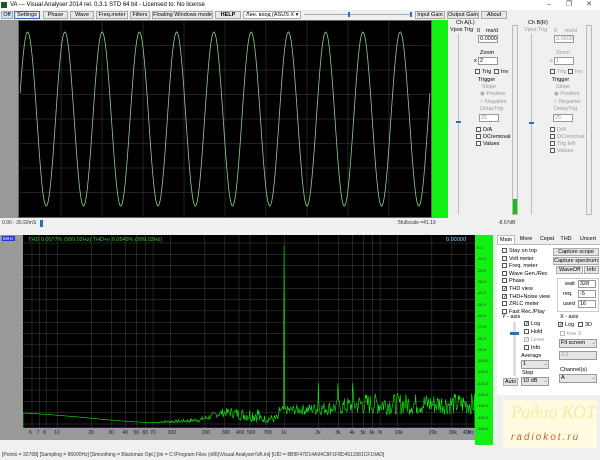  What do you see at coordinates (519, 266) in the screenshot?
I see `option-checkbox: Freq. meter` at bounding box center [519, 266].